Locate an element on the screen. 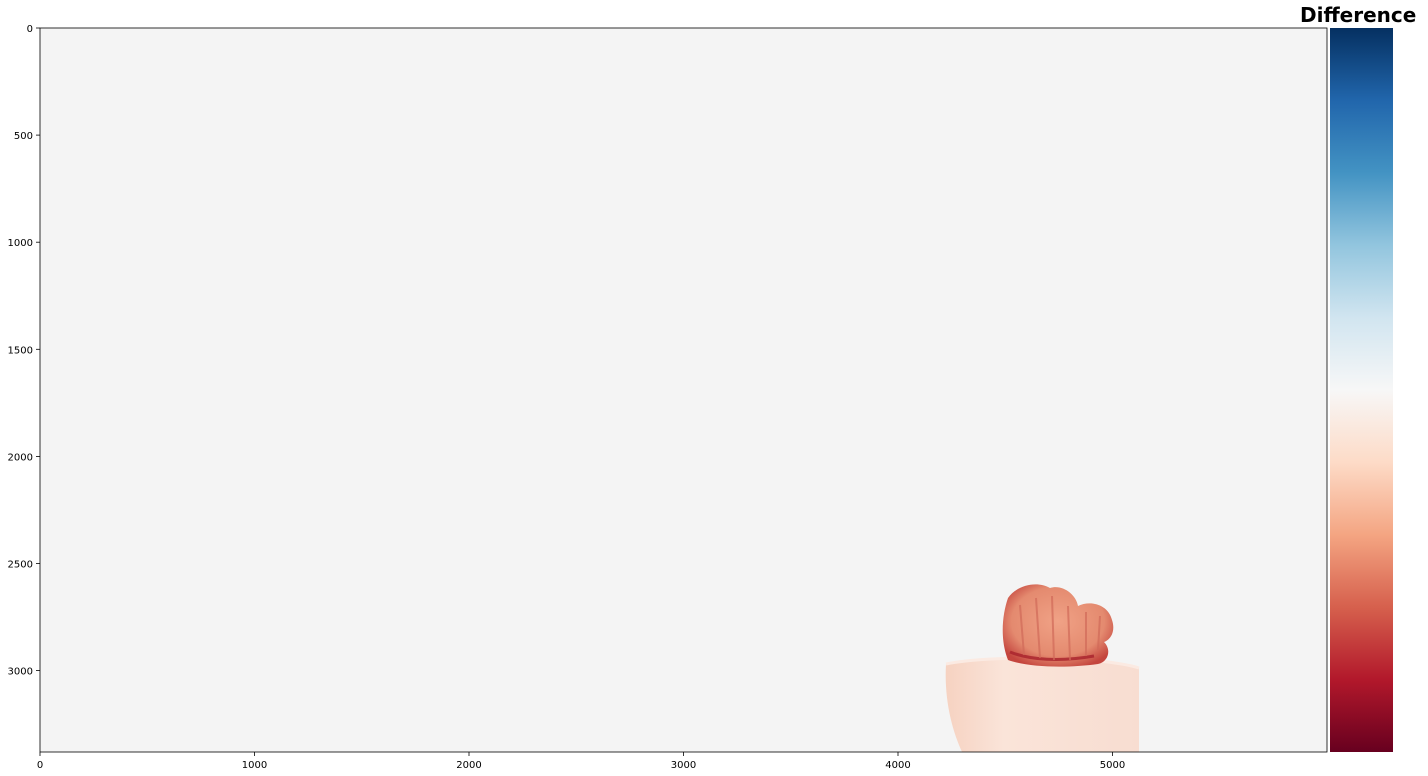 The height and width of the screenshot is (776, 1428). x-axis: 0 1000 2000 3000 4000 5000 is located at coordinates (581, 761).